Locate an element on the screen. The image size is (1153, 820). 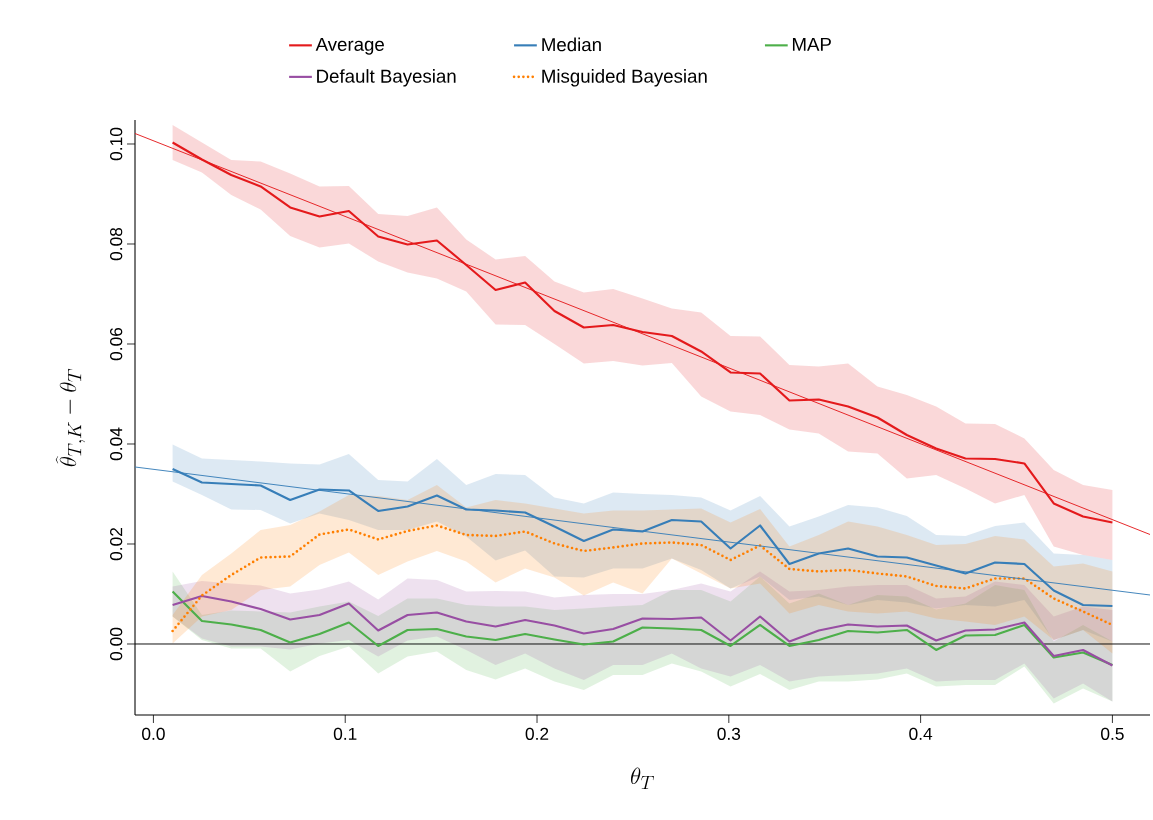
x-tick-label: 0.3 is located at coordinates (729, 733).